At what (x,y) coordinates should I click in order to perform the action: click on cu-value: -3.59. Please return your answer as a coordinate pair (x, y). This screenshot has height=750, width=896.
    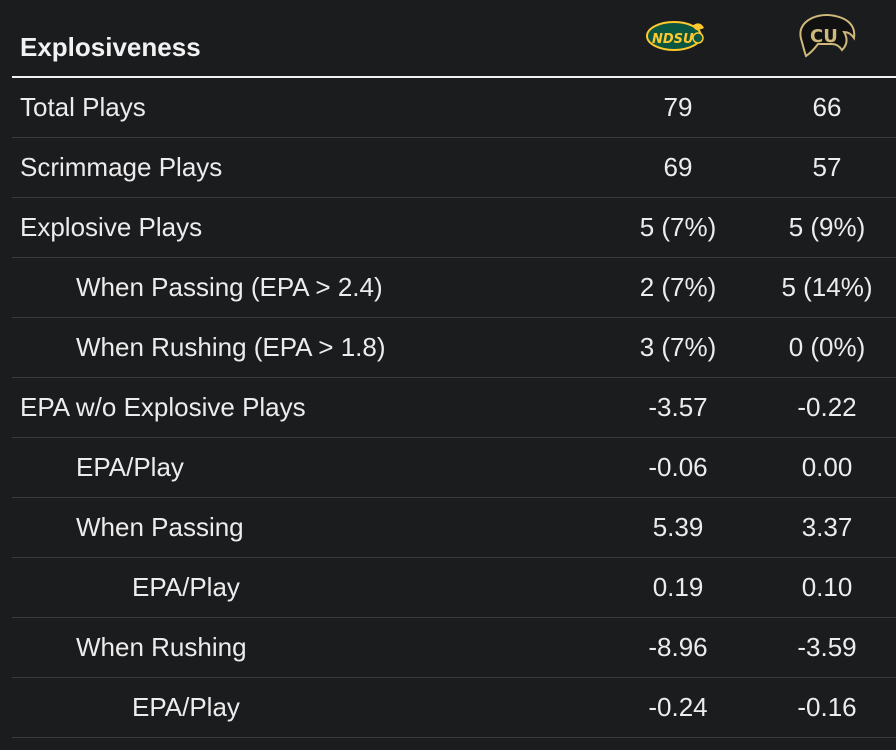
    Looking at the image, I should click on (827, 647).